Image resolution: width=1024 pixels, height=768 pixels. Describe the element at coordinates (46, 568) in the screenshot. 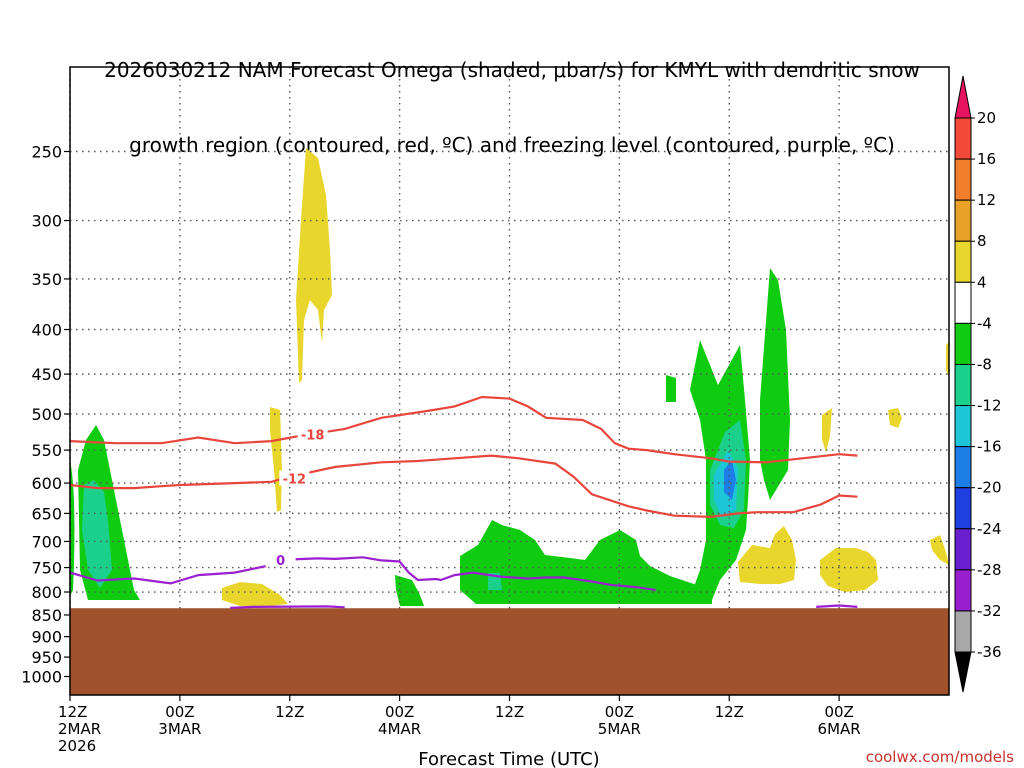

I see `pressure-tick-label: 750` at that location.